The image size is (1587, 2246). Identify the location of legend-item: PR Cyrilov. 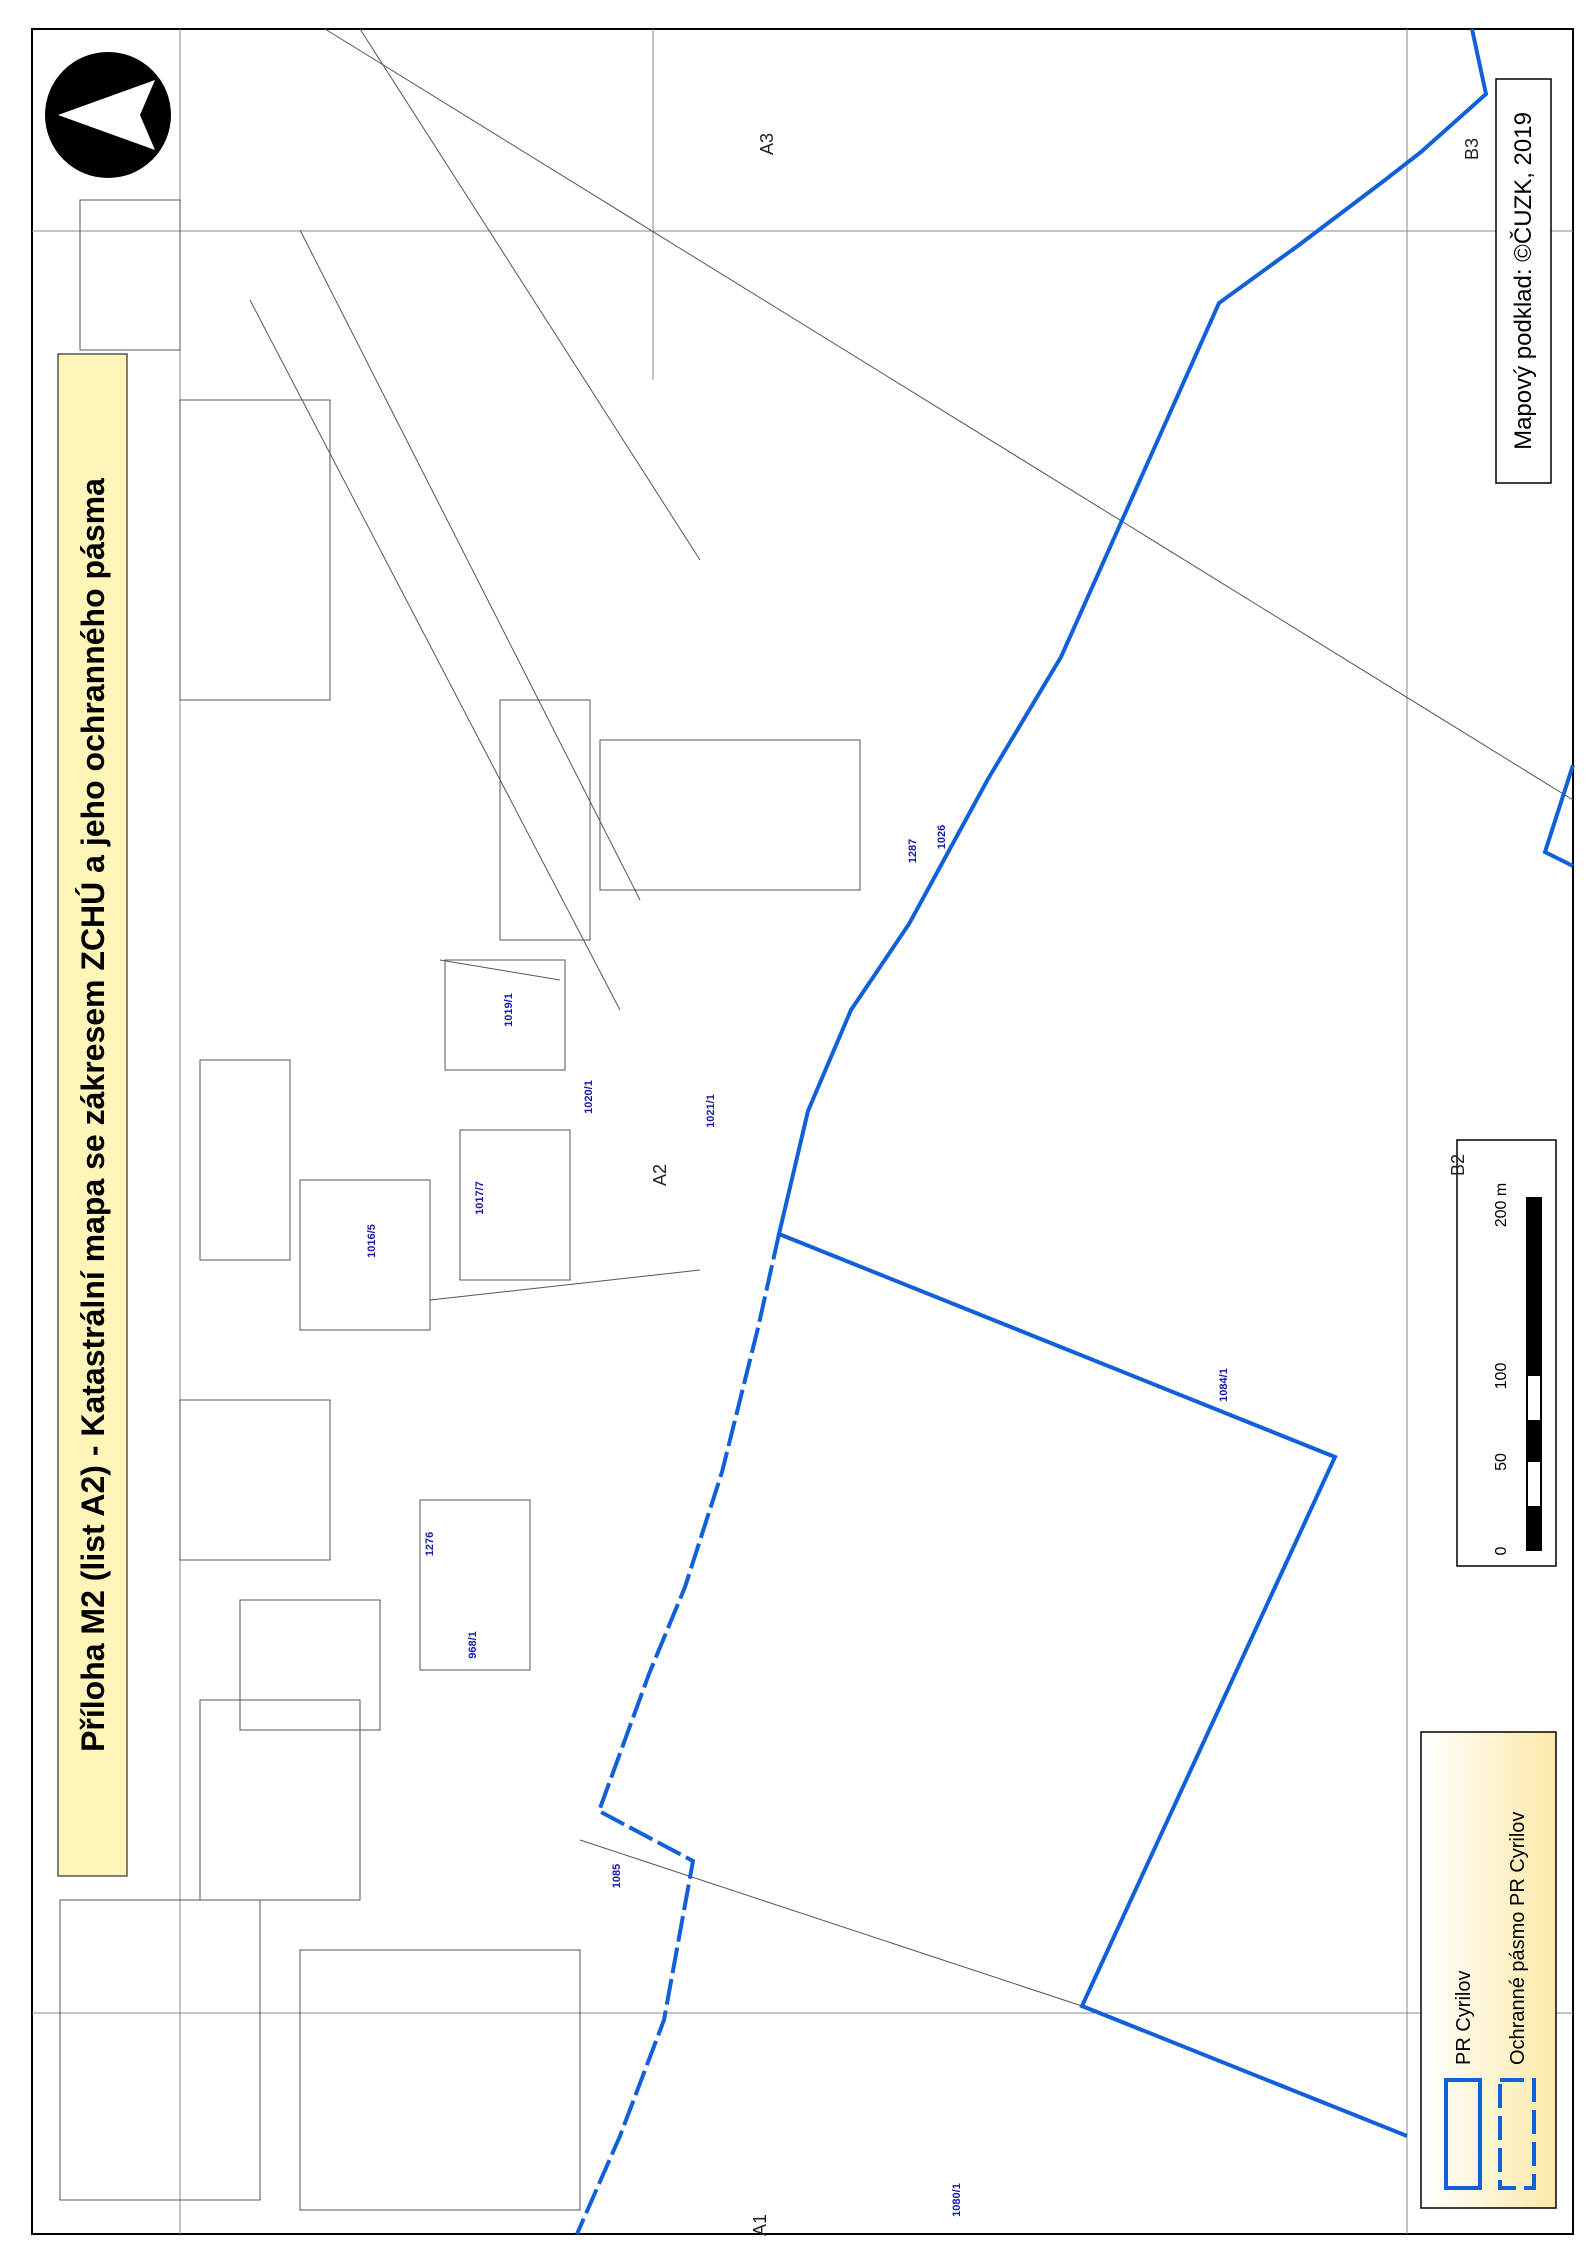
(1464, 2018).